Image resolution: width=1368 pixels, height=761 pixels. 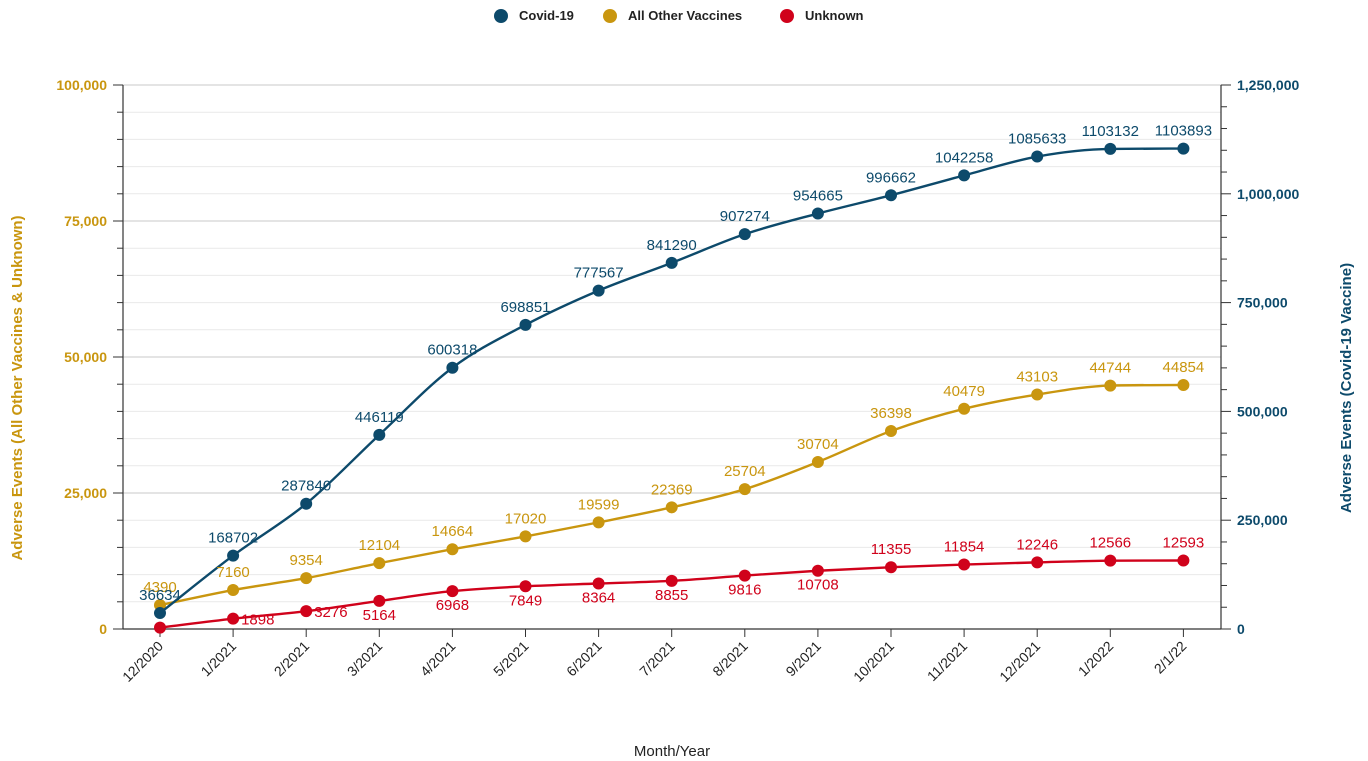 I want to click on all-other-vaccines-data-label: 40479, so click(x=964, y=391).